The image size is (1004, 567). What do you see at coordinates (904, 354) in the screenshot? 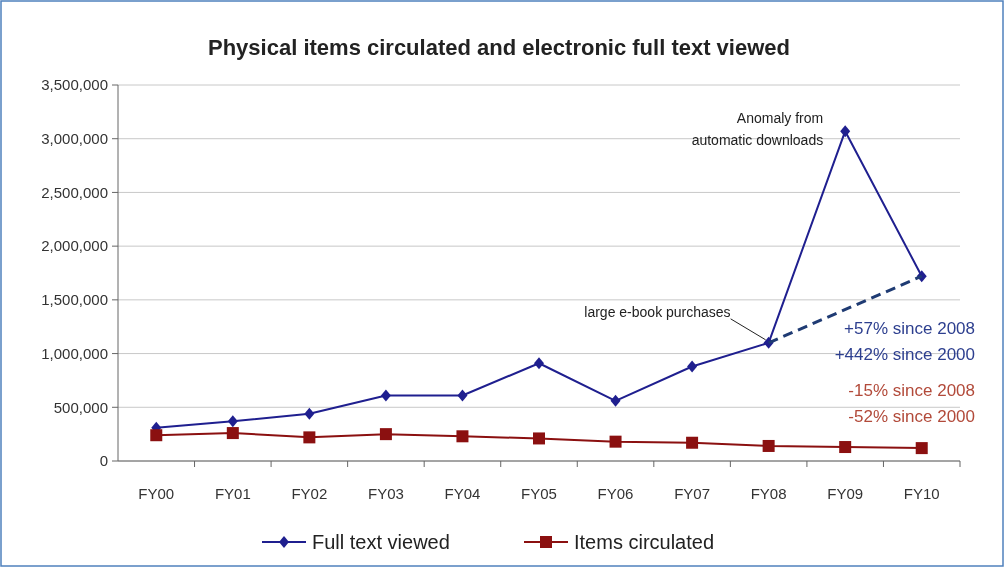
I see `annotation: +442% since 2000` at bounding box center [904, 354].